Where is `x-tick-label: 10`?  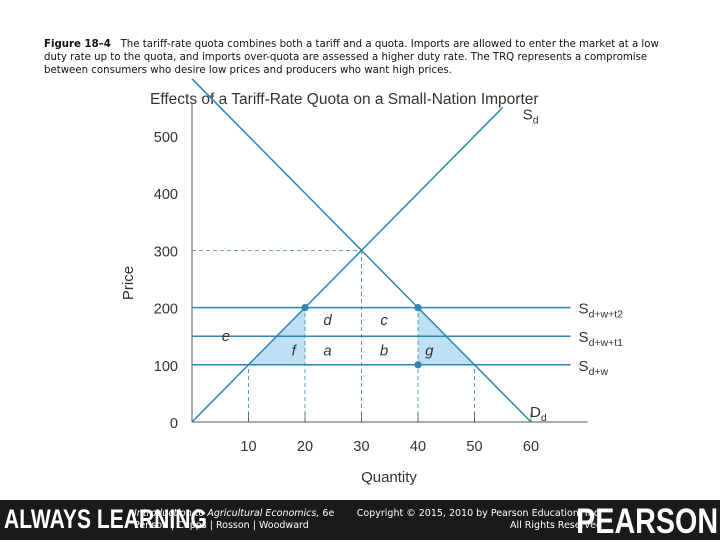 x-tick-label: 10 is located at coordinates (248, 447).